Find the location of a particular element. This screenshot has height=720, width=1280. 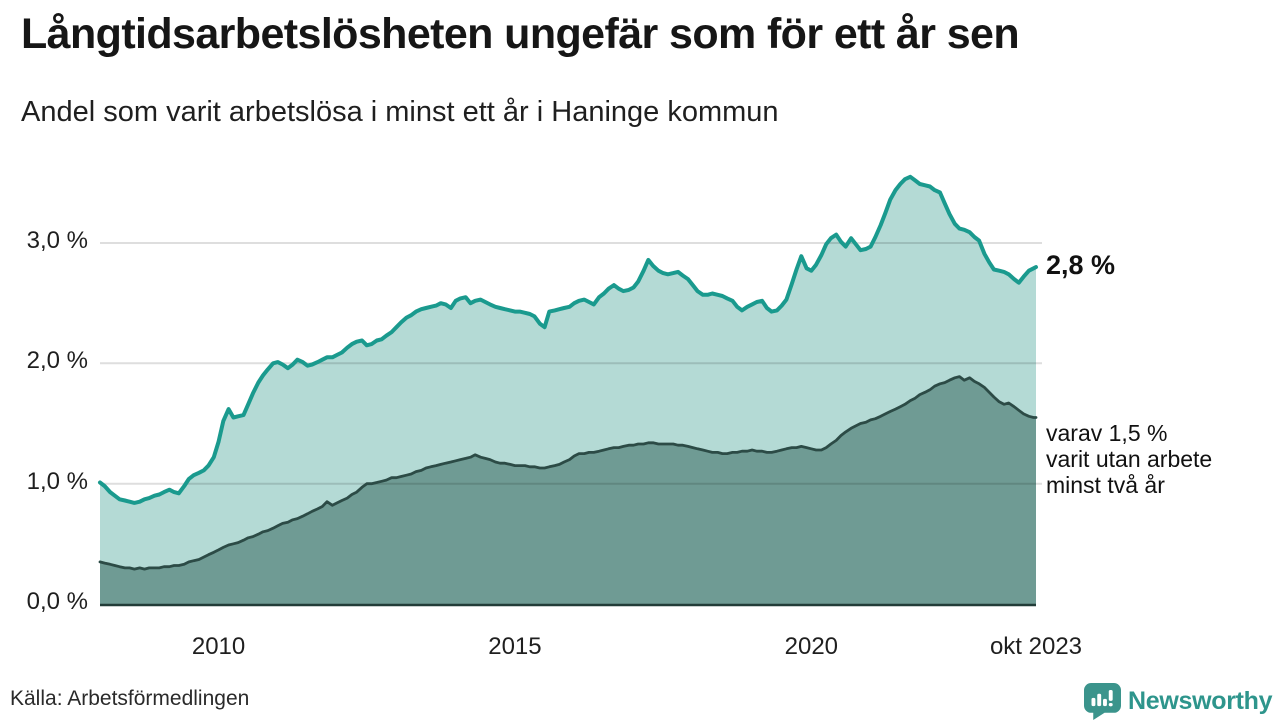

end-value-label-subset-line3: minst två år is located at coordinates (1105, 485).